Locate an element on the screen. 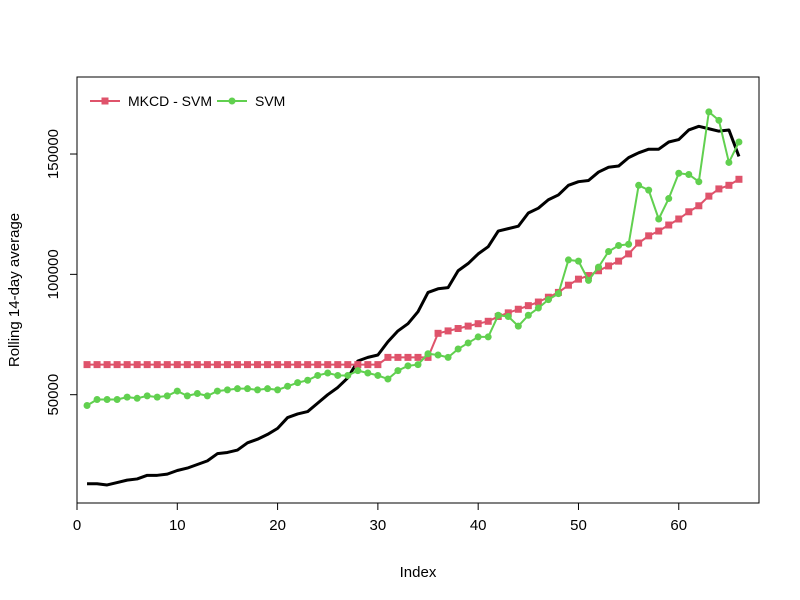 This screenshot has height=600, width=800. x-tick-label: 30 is located at coordinates (378, 525).